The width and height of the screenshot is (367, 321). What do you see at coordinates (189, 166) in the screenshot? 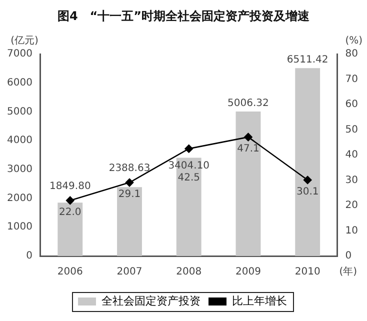
I see `data-label: 3404.10` at bounding box center [189, 166].